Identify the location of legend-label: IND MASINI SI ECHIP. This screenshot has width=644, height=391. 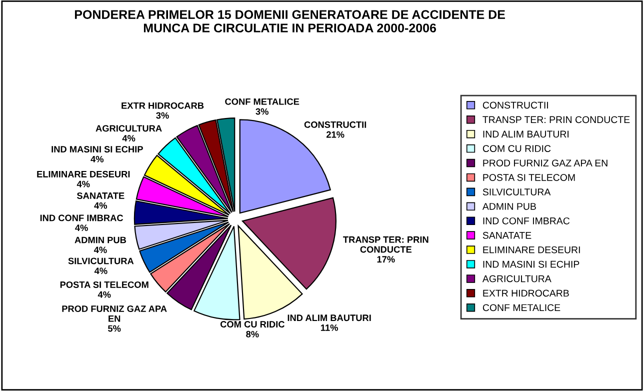
(531, 264).